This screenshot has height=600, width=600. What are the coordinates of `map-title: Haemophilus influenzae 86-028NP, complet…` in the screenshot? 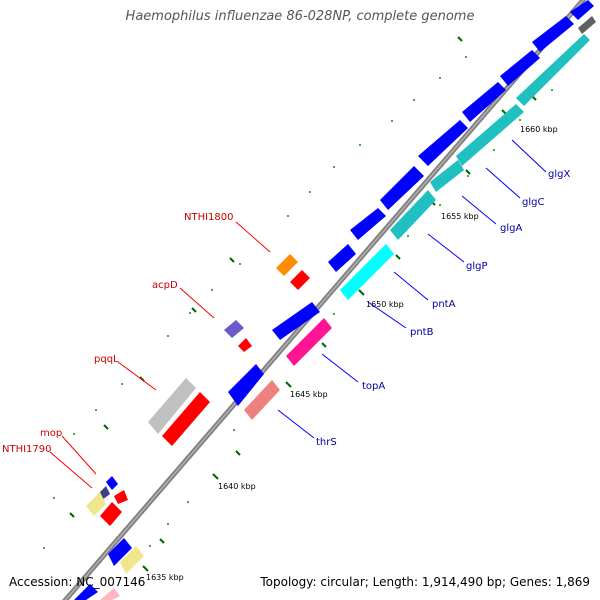 It's located at (300, 16).